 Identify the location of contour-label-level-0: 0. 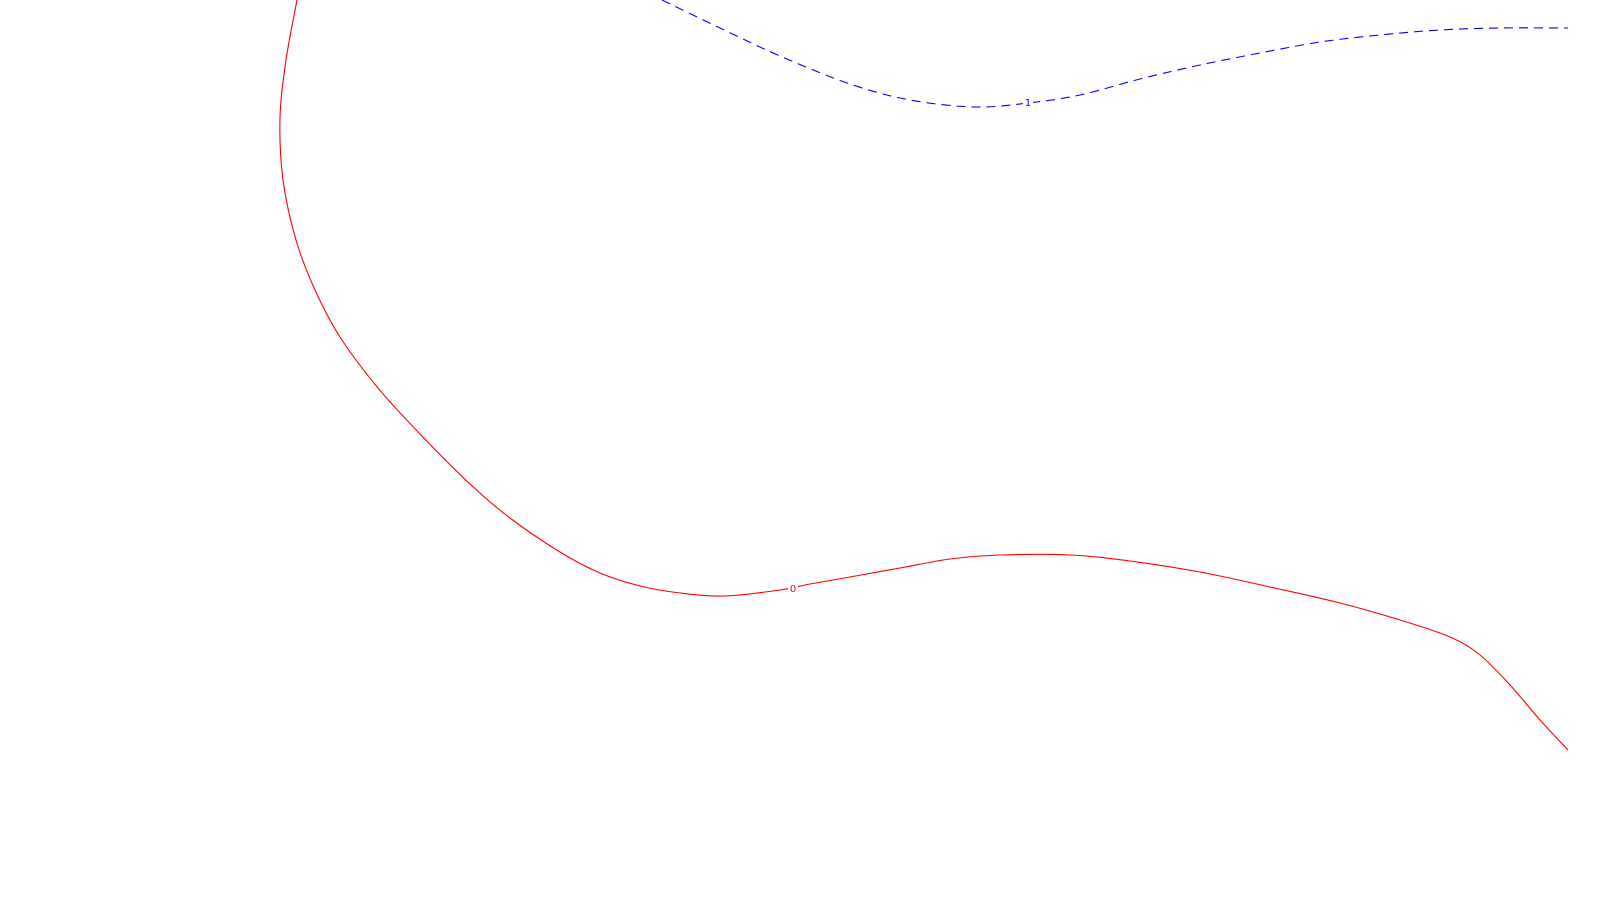
(793, 589).